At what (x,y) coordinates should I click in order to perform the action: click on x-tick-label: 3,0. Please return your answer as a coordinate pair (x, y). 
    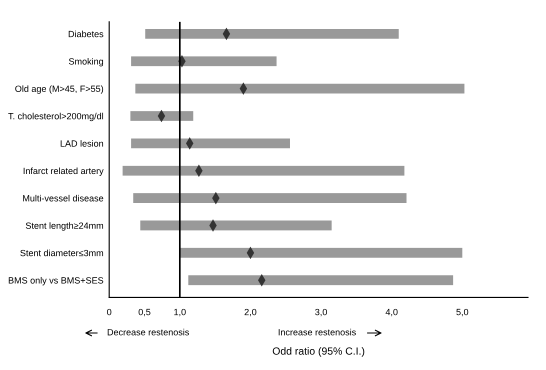
    Looking at the image, I should click on (321, 312).